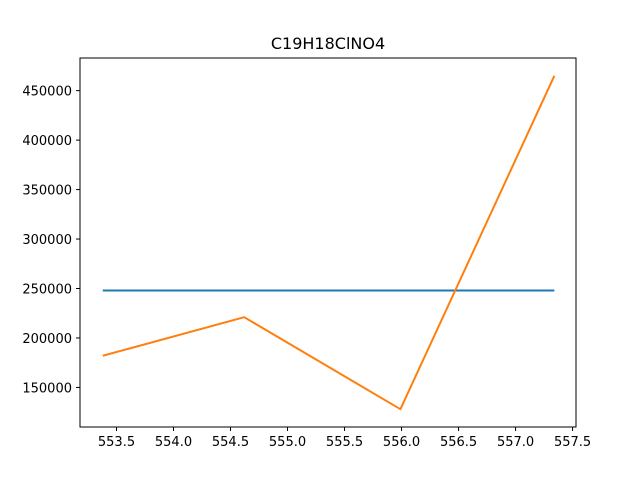 The image size is (640, 480). I want to click on x-tick-label: 555.5, so click(344, 442).